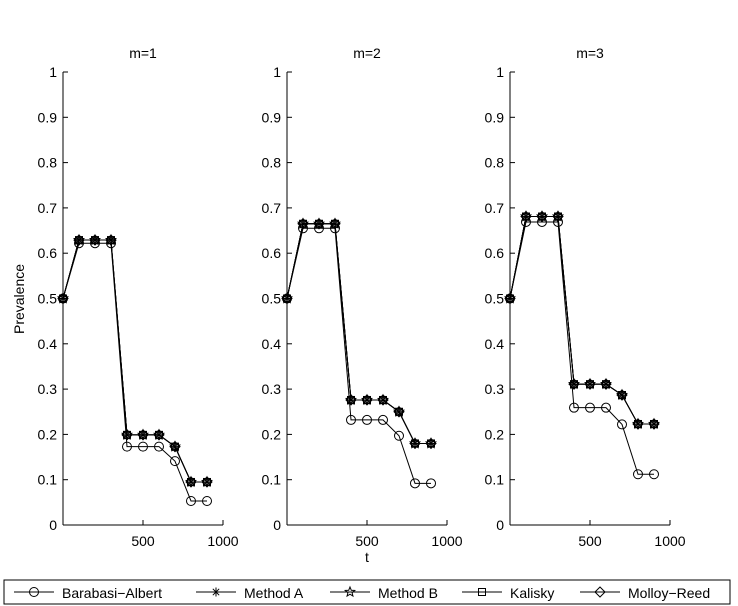 The width and height of the screenshot is (738, 606). Describe the element at coordinates (19, 299) in the screenshot. I see `y-axis-label: Prevalence` at that location.